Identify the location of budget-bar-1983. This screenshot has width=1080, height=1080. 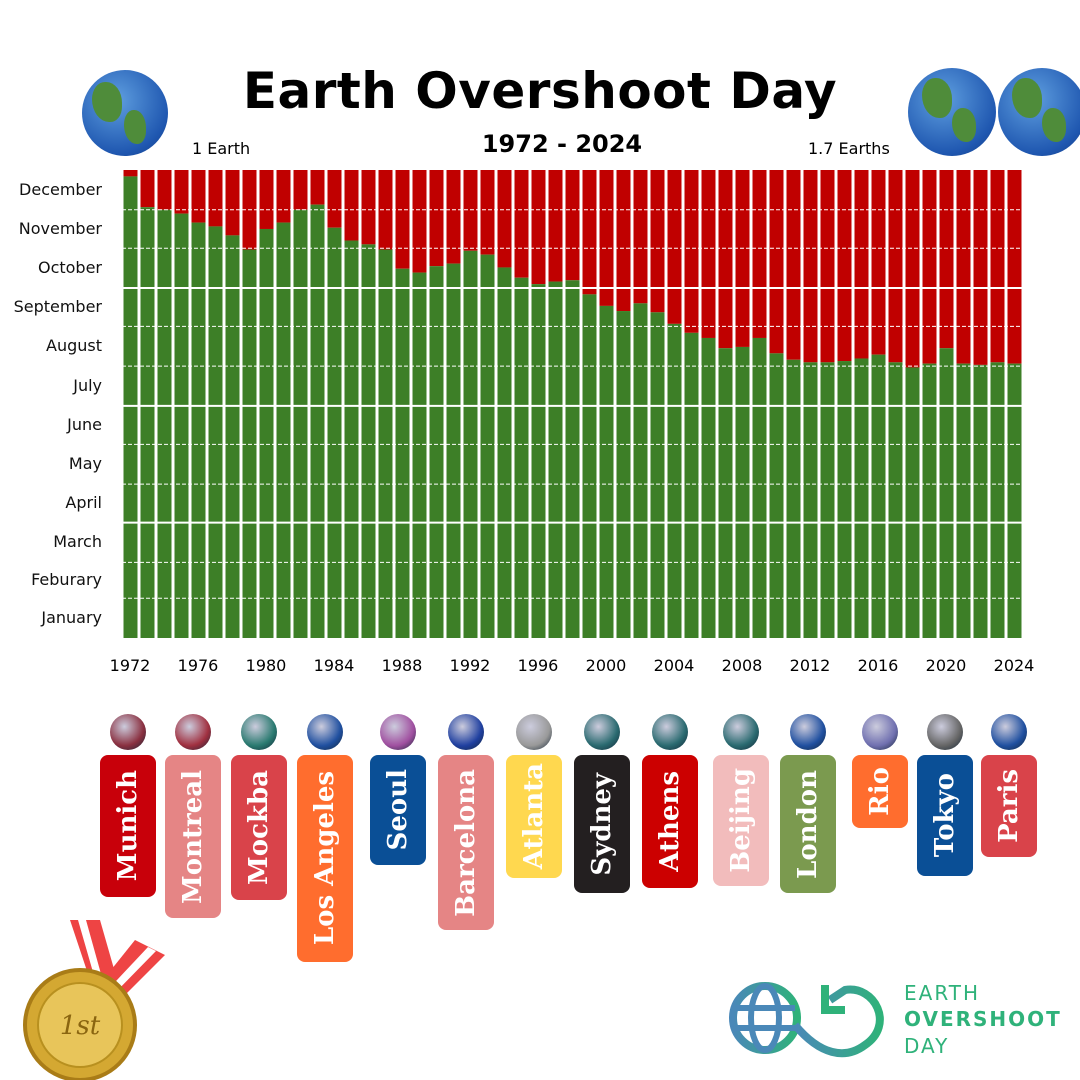
(317, 421).